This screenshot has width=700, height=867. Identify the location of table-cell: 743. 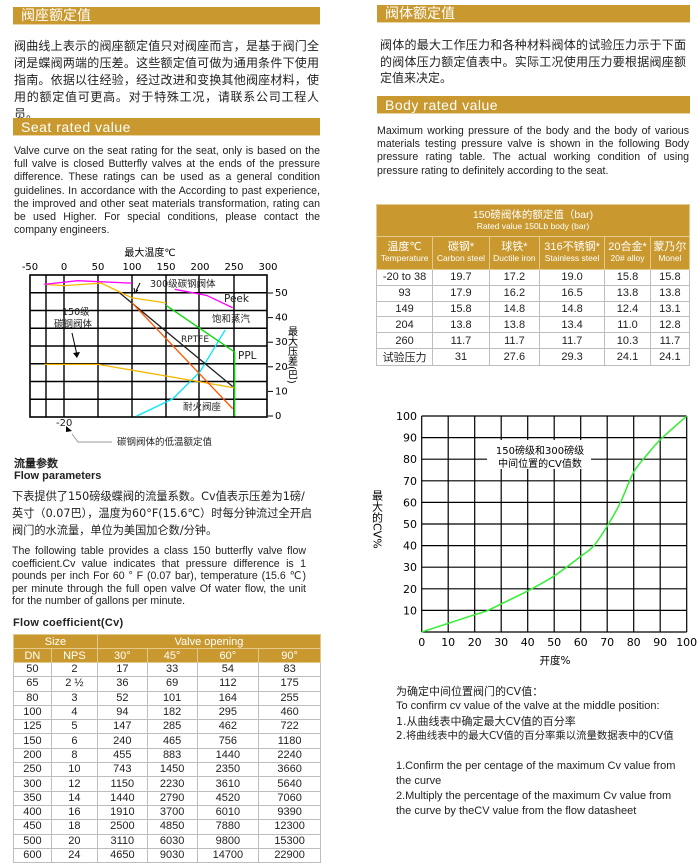
(122, 770).